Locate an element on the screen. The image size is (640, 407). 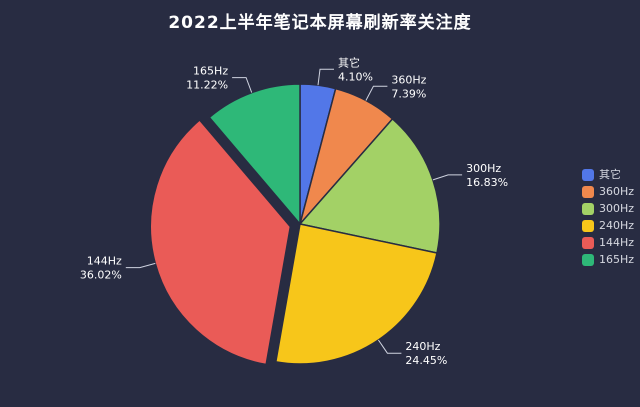
legend-swatch-其它 is located at coordinates (588, 174).